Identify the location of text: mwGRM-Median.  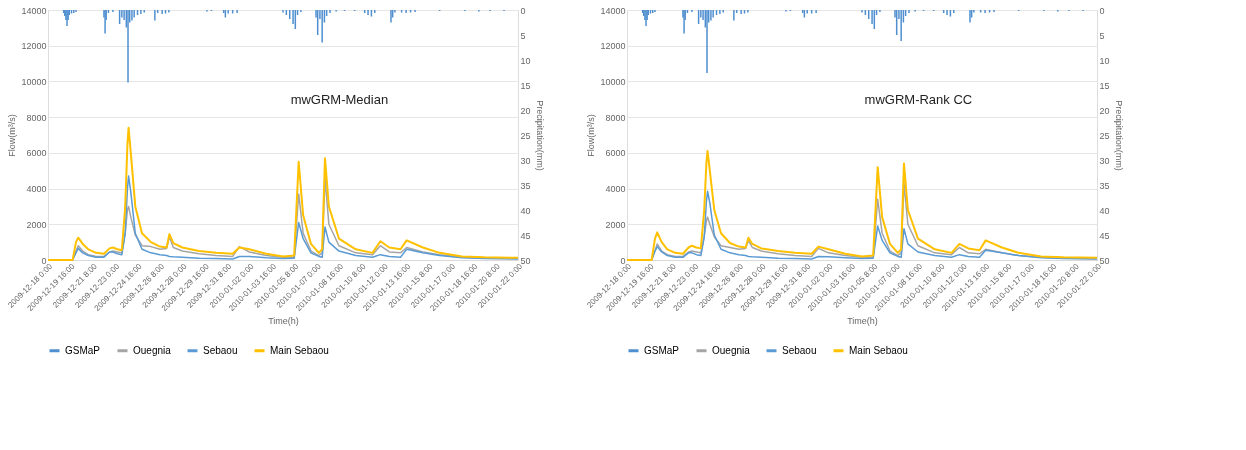
(339, 99).